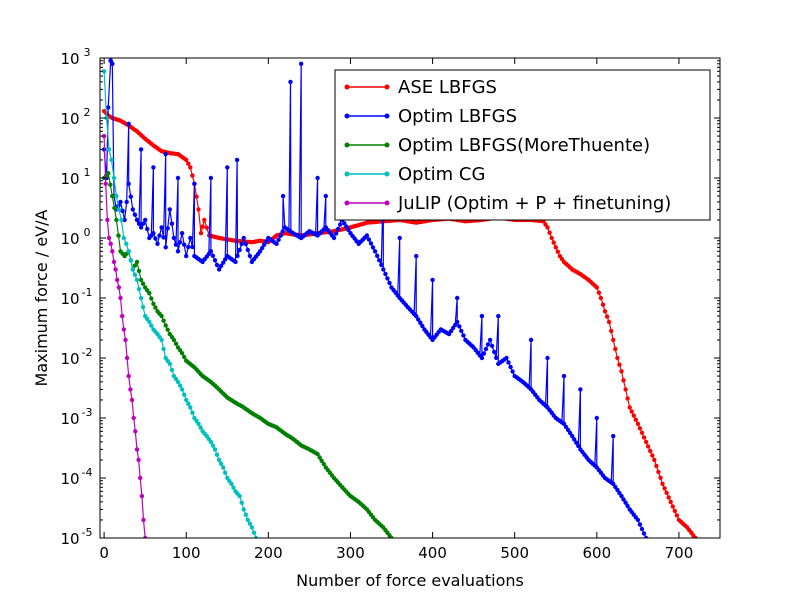  Describe the element at coordinates (507, 203) in the screenshot. I see `legend-entry: JuLIP (Optim + P + finetuning)` at that location.